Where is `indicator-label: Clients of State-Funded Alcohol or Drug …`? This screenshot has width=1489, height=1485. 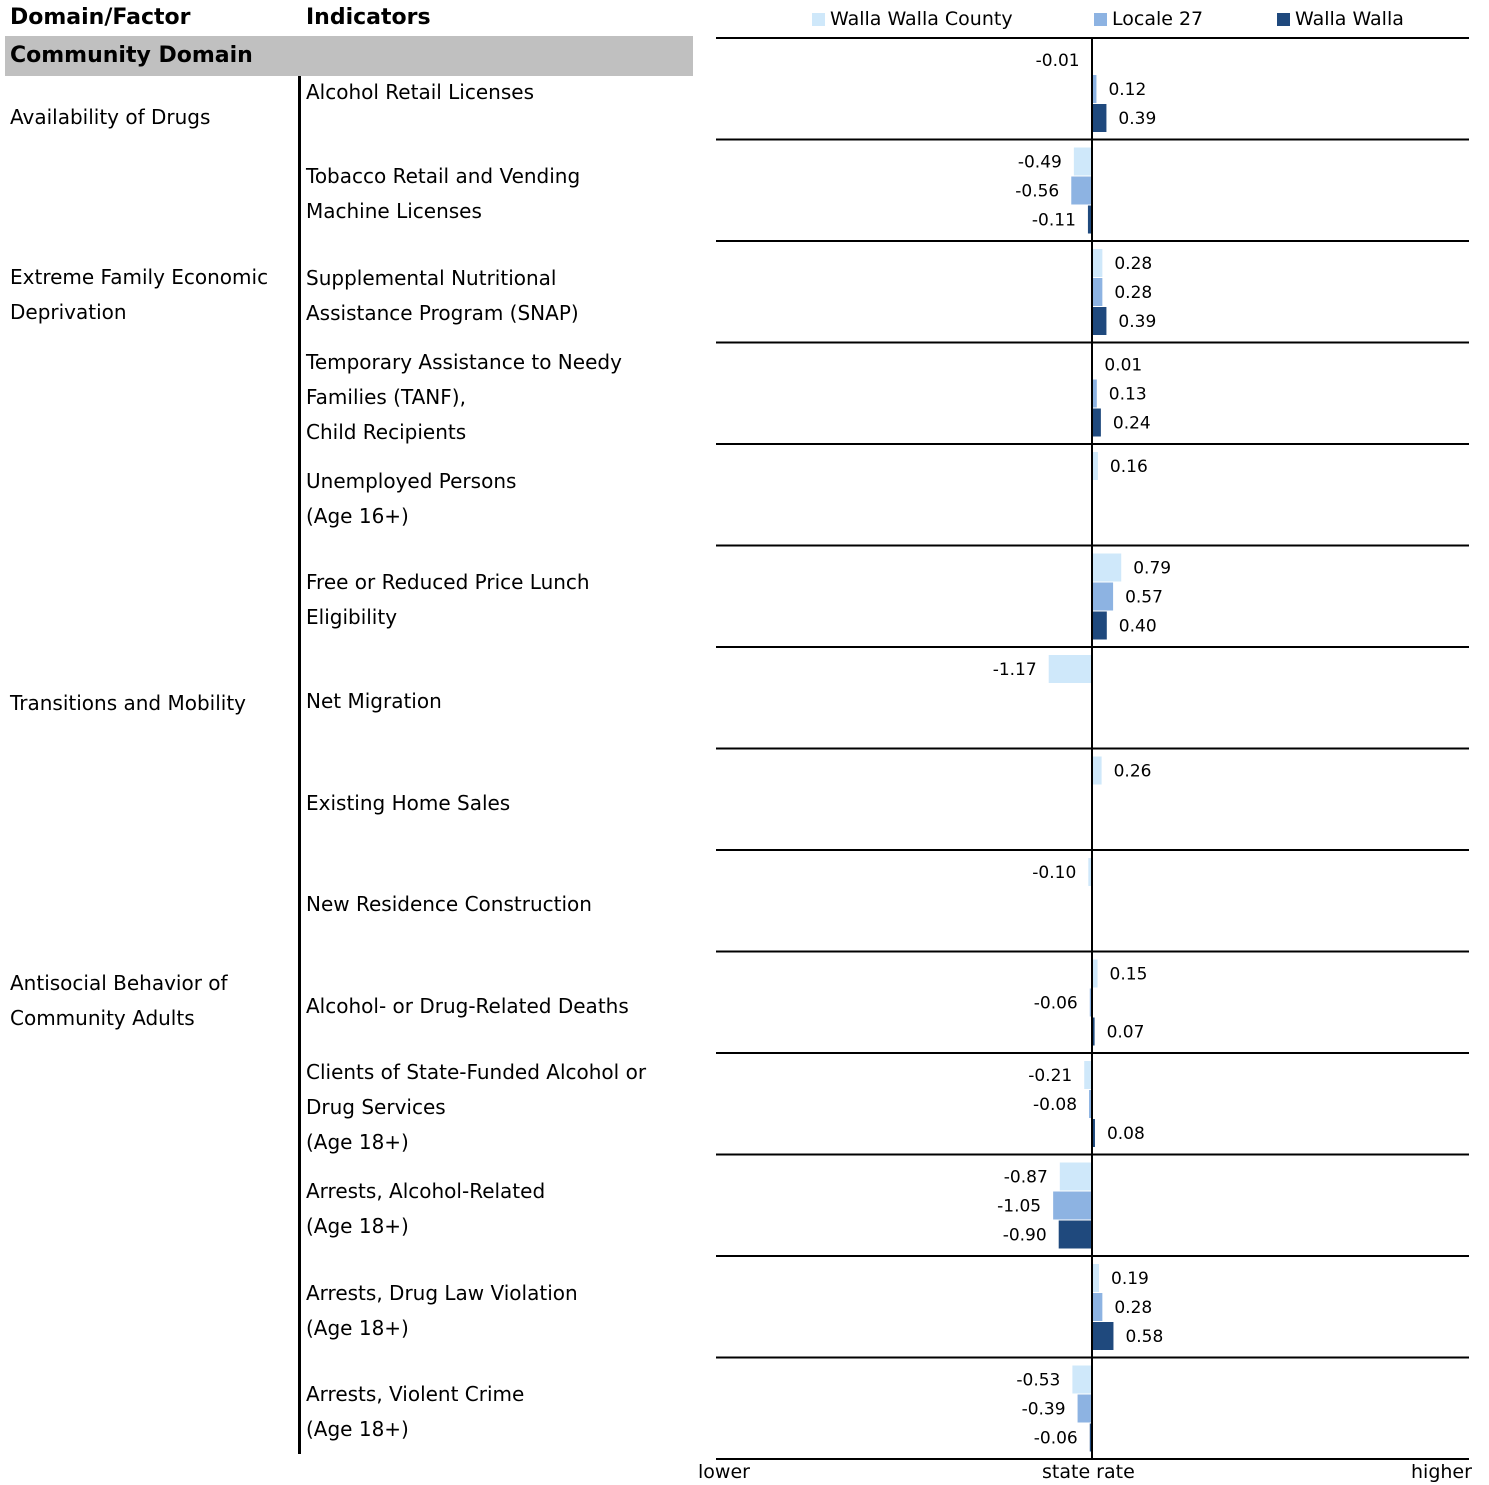 indicator-label: Clients of State-Funded Alcohol or Drug … is located at coordinates (476, 1107).